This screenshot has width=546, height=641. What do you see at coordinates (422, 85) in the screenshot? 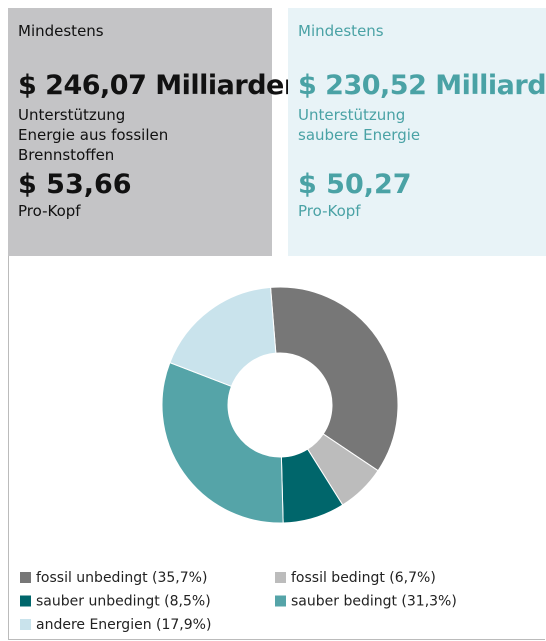
I see `total-amount: $ 230,52 Milliarden` at bounding box center [422, 85].